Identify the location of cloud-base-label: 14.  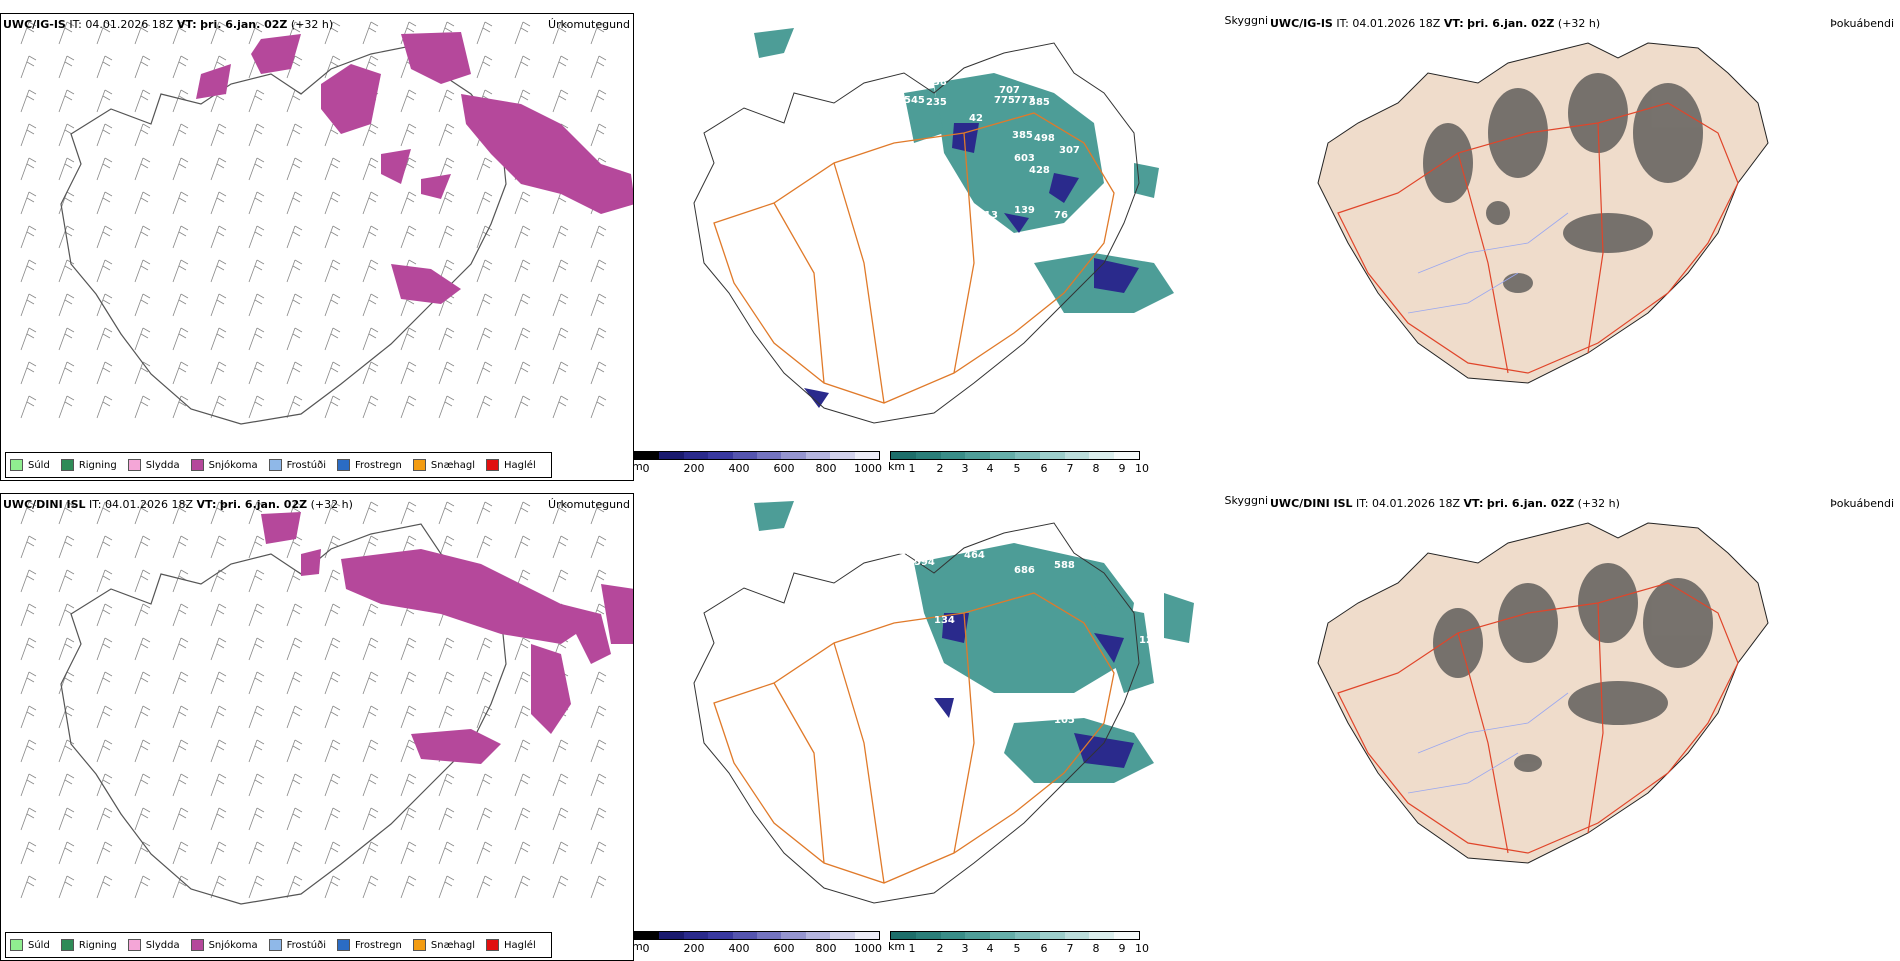
(916, 210).